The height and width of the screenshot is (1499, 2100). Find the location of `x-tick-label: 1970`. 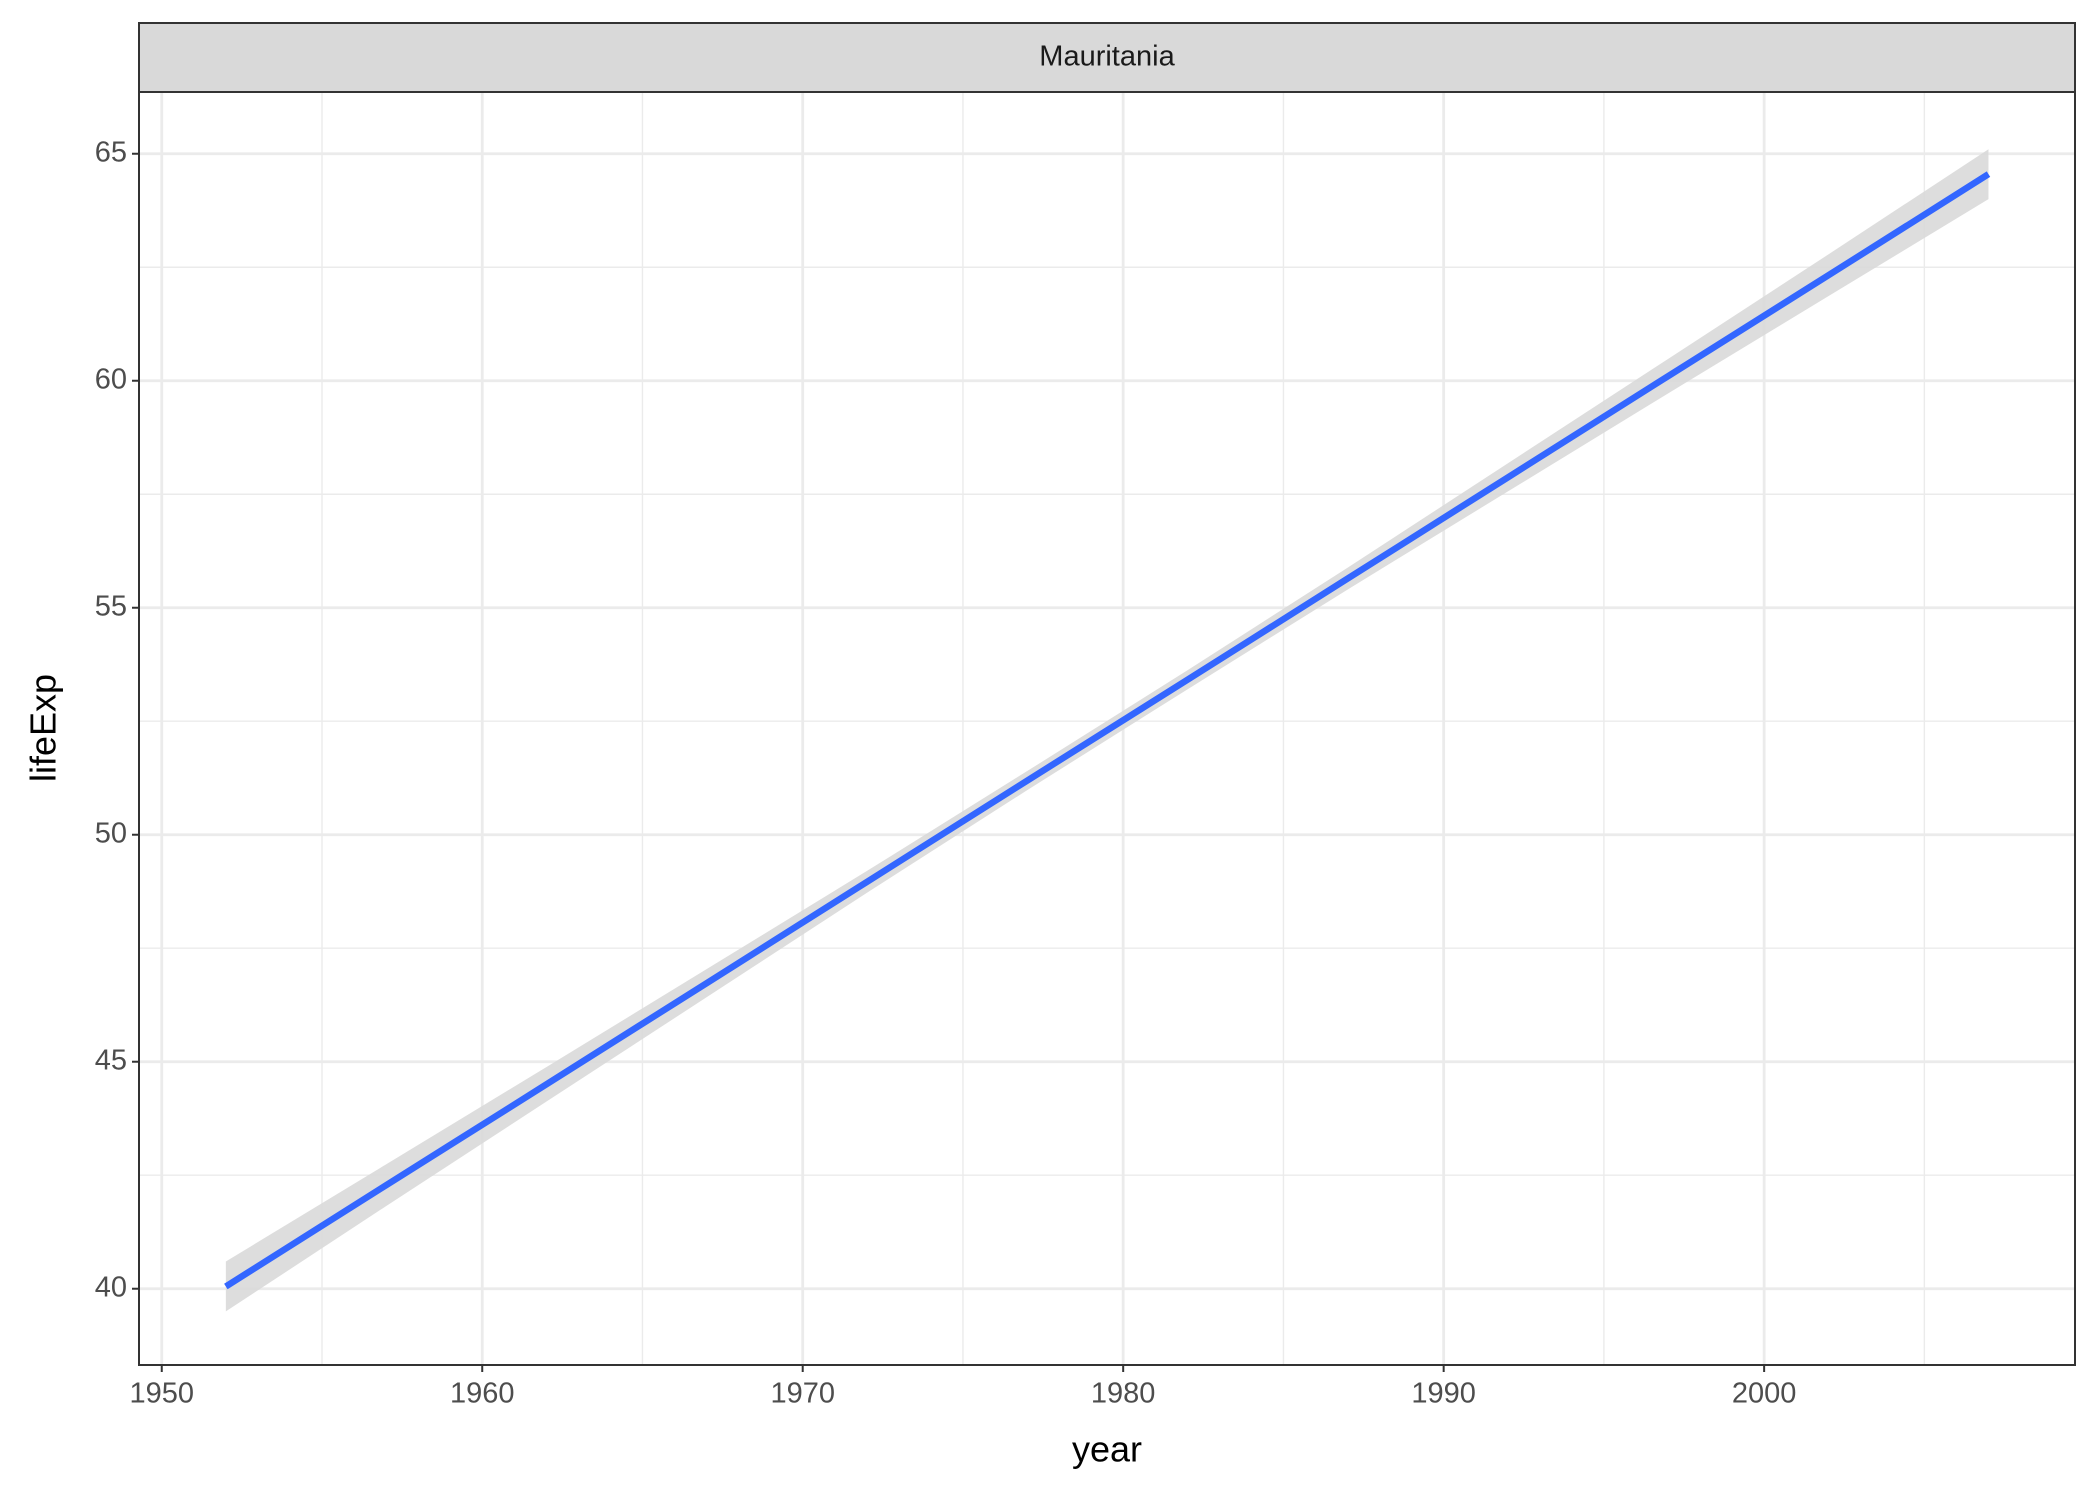

x-tick-label: 1970 is located at coordinates (802, 1394).